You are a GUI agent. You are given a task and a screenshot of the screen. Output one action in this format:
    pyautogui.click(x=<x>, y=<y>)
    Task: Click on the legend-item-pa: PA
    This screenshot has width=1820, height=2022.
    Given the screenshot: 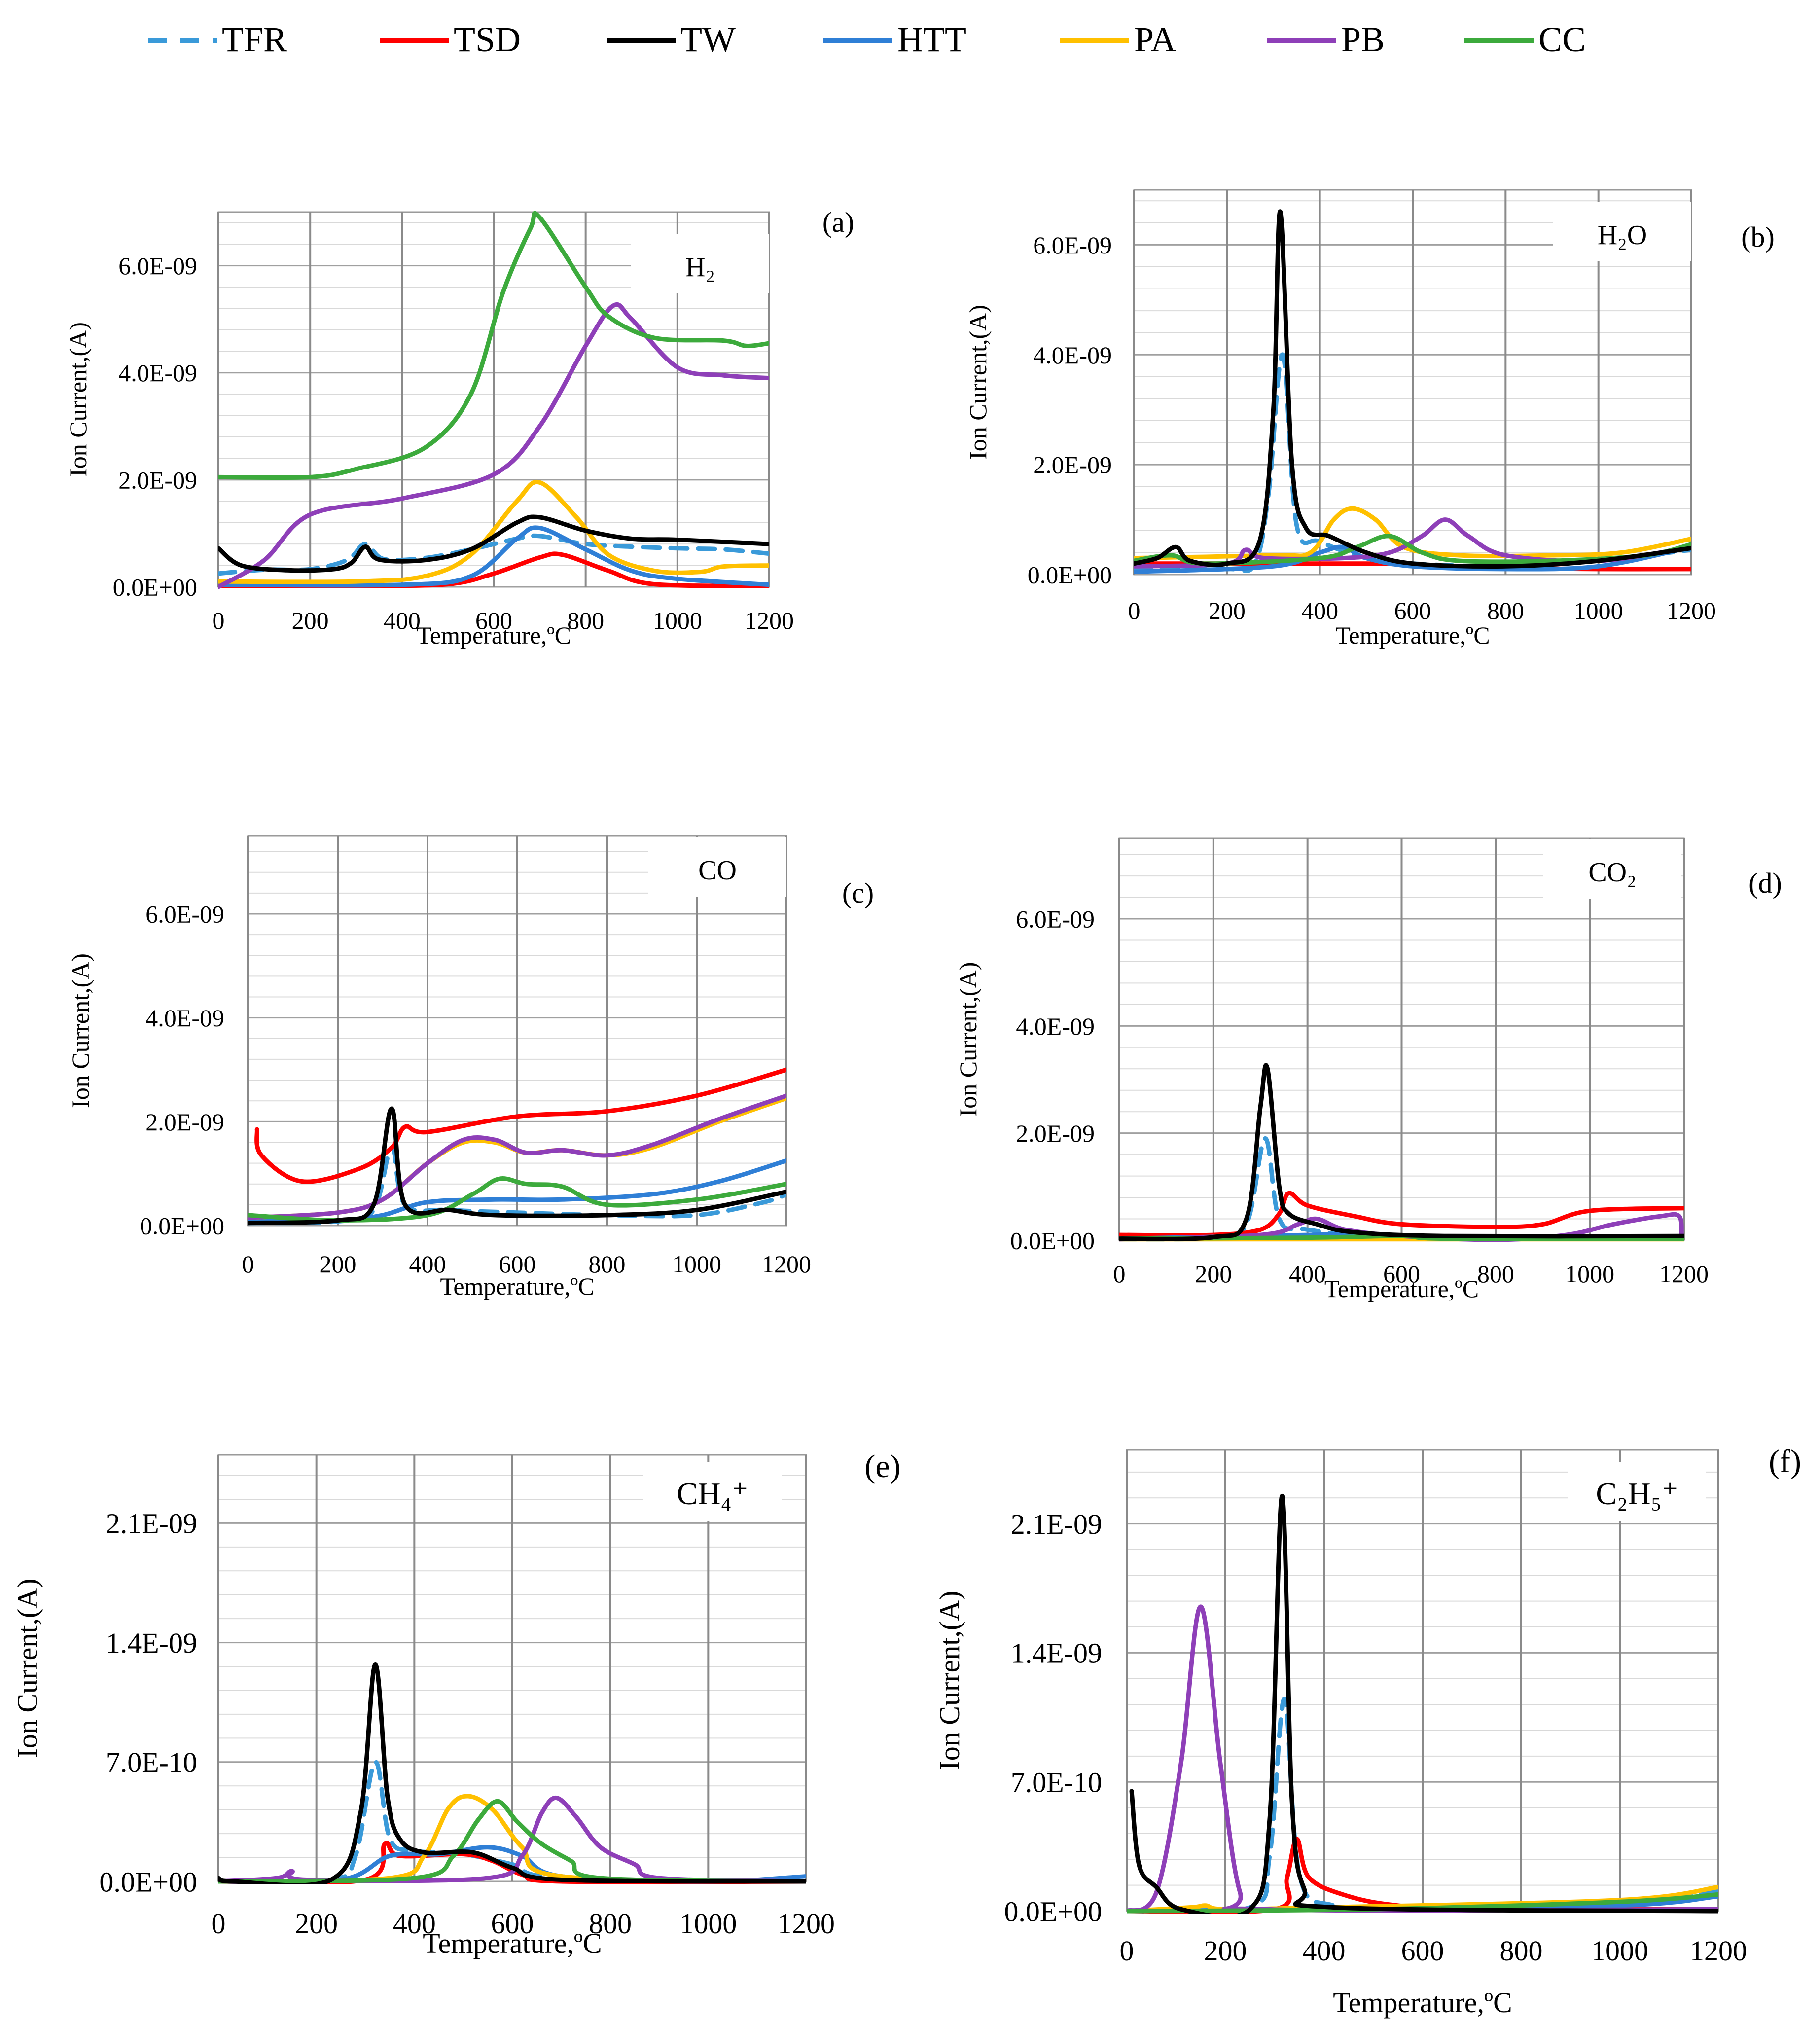 What is the action you would take?
    pyautogui.click(x=1118, y=39)
    